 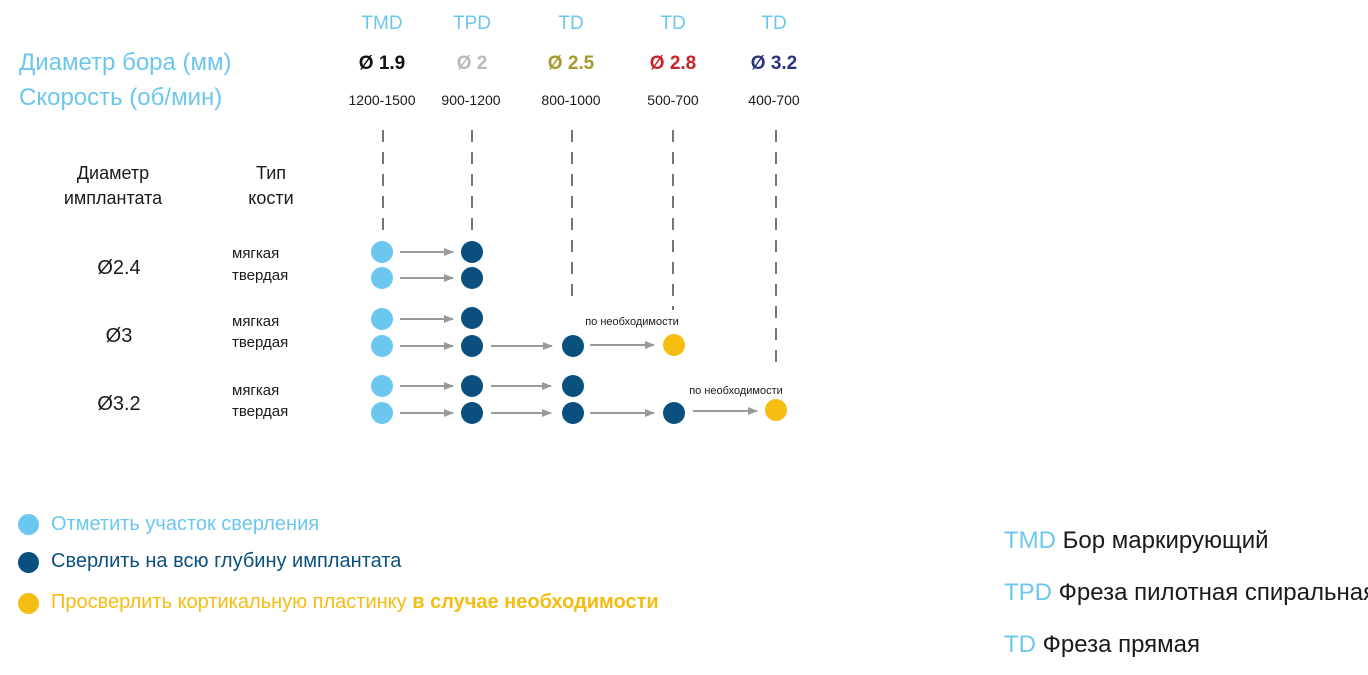 I want to click on note-if-needed-1: по необходимости, so click(x=632, y=322).